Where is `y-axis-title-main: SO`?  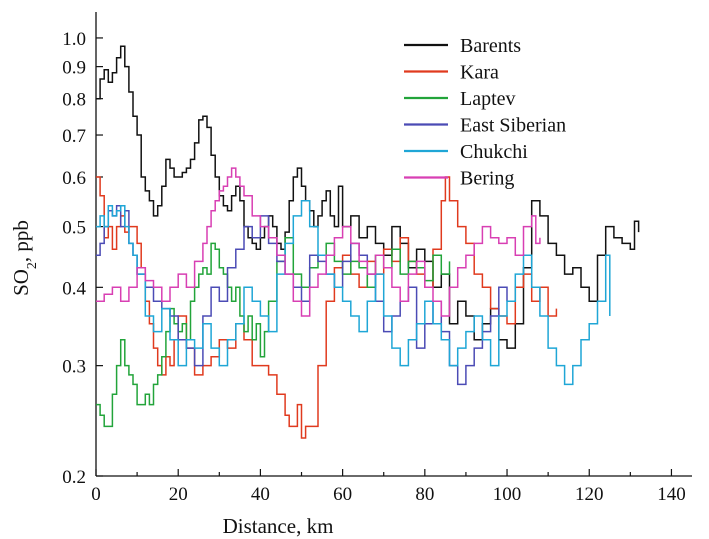
y-axis-title-main: SO is located at coordinates (21, 282).